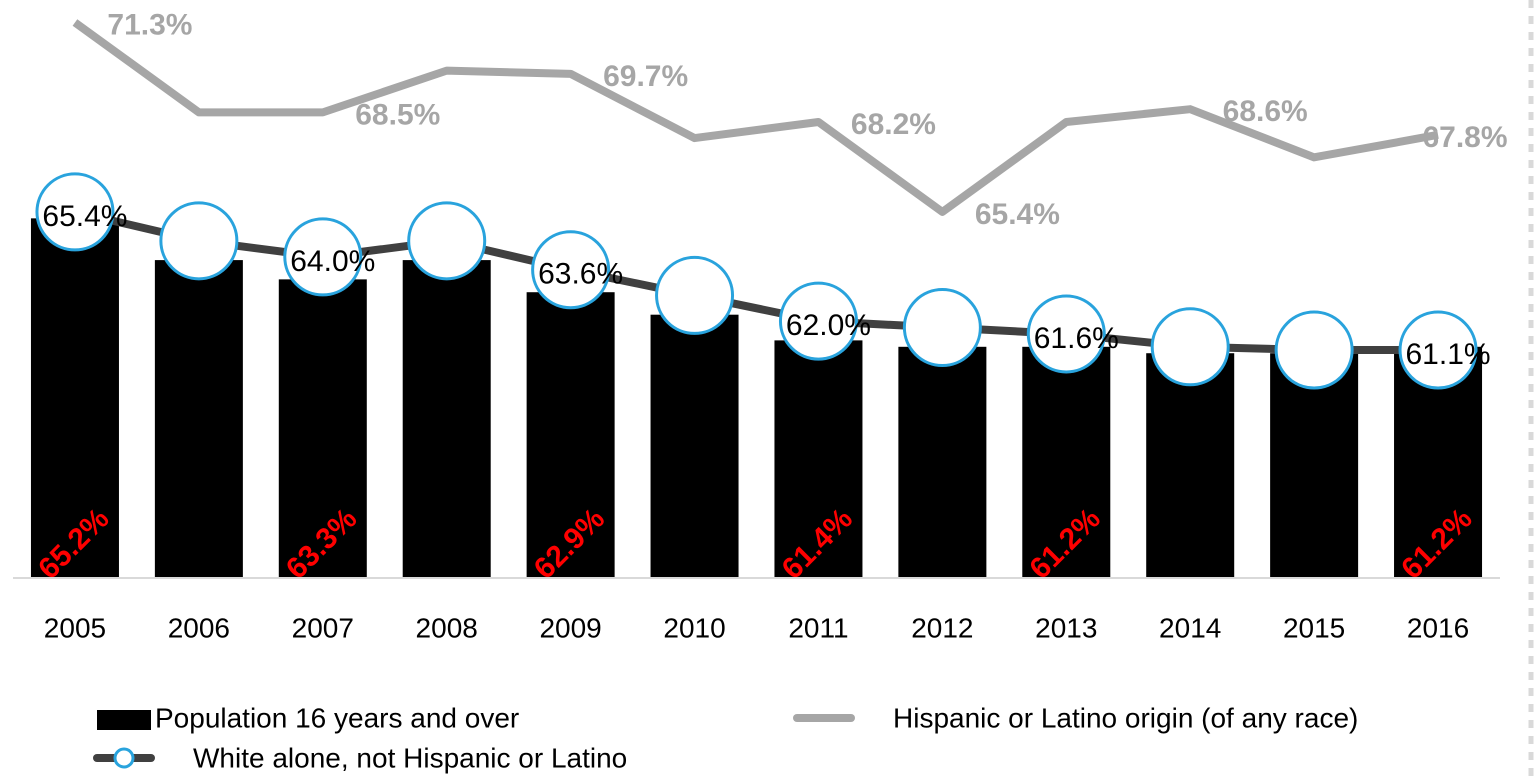 This screenshot has height=778, width=1539. I want to click on data-label: 61.1%, so click(1448, 354).